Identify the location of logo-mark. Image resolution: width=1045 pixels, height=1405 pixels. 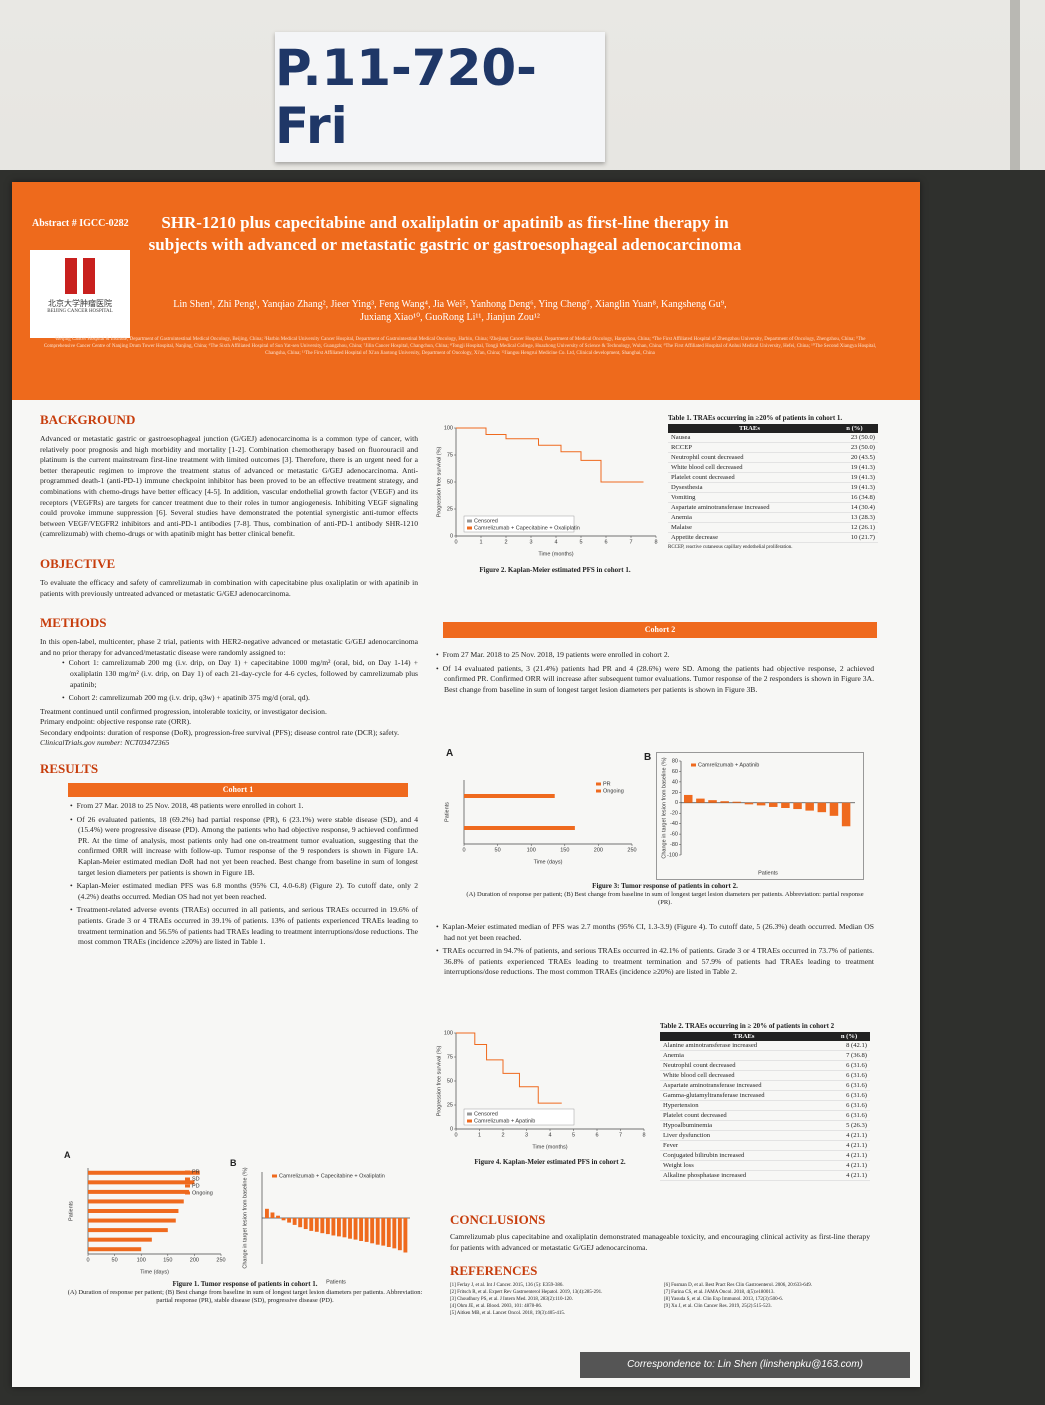
(80, 276).